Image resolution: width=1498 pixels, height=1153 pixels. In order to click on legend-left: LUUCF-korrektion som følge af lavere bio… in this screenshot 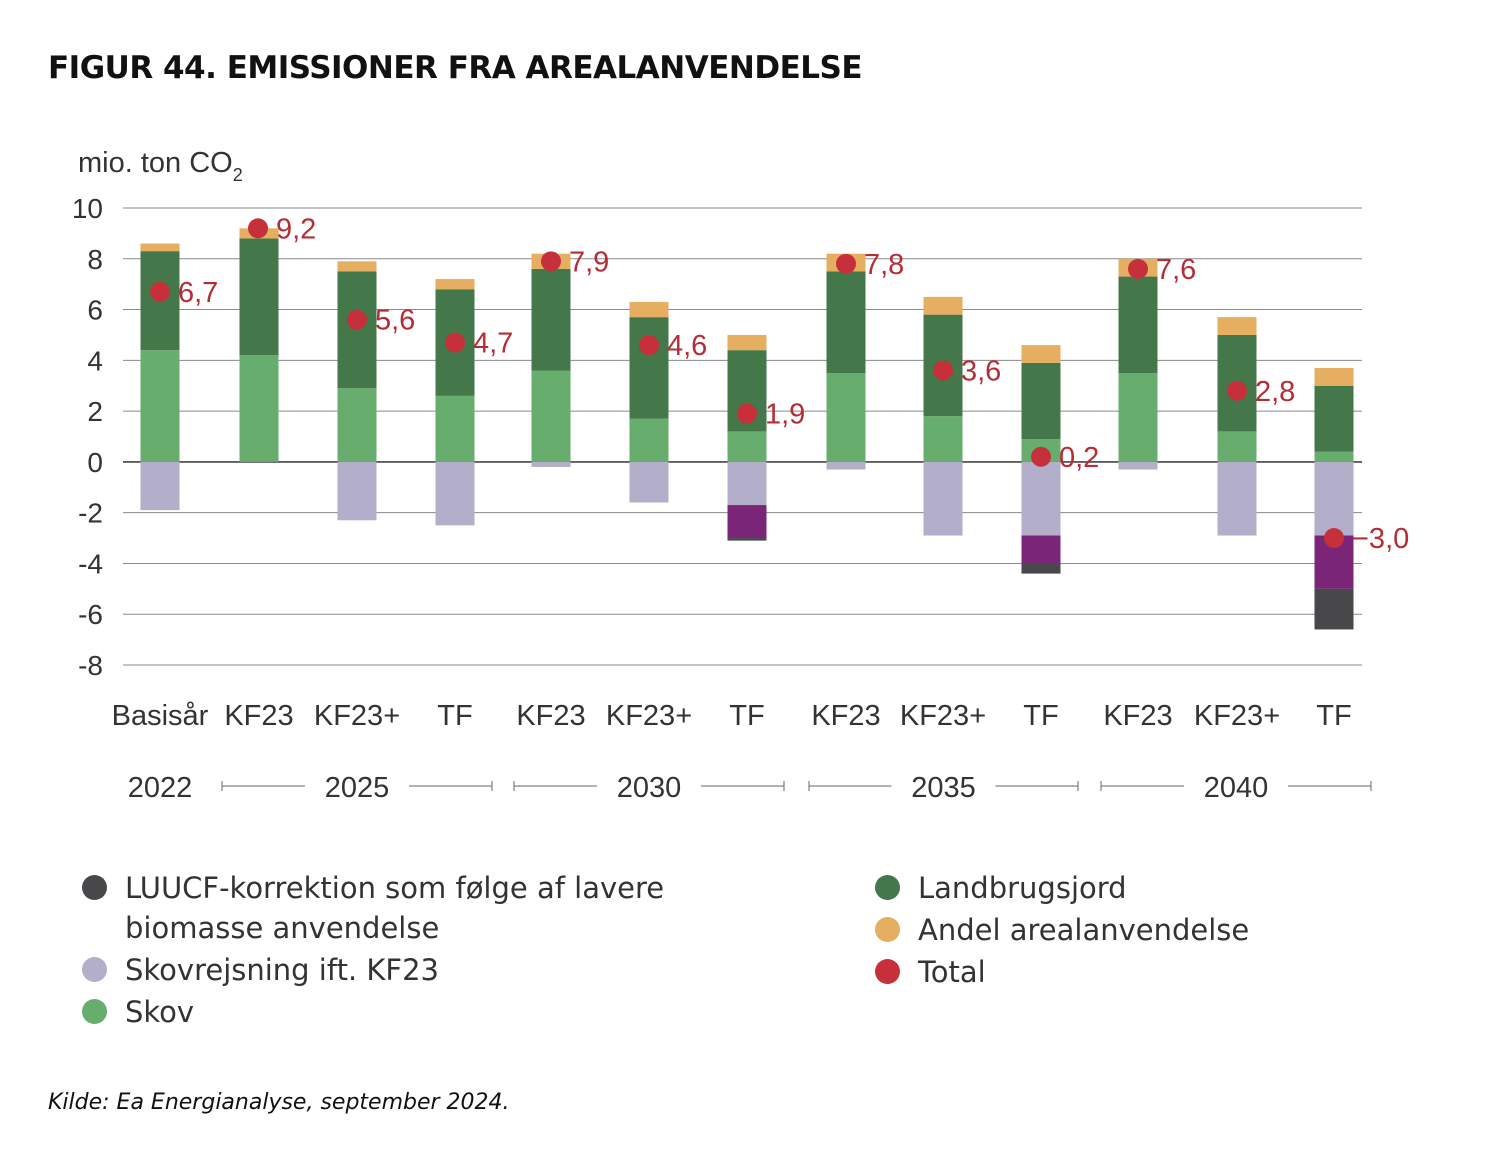, I will do `click(430, 951)`.